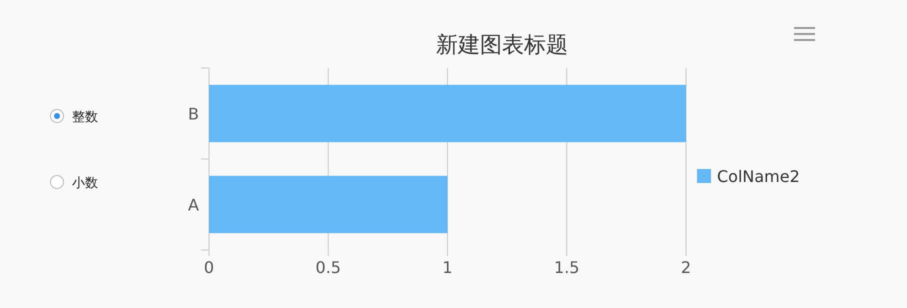  What do you see at coordinates (447, 267) in the screenshot?
I see `x-tick-label: 1` at bounding box center [447, 267].